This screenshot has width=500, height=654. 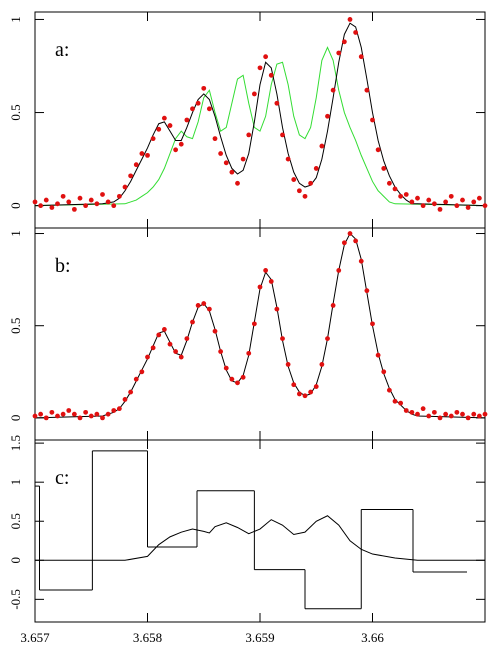 What do you see at coordinates (259, 637) in the screenshot?
I see `x-tick-label: 3.659` at bounding box center [259, 637].